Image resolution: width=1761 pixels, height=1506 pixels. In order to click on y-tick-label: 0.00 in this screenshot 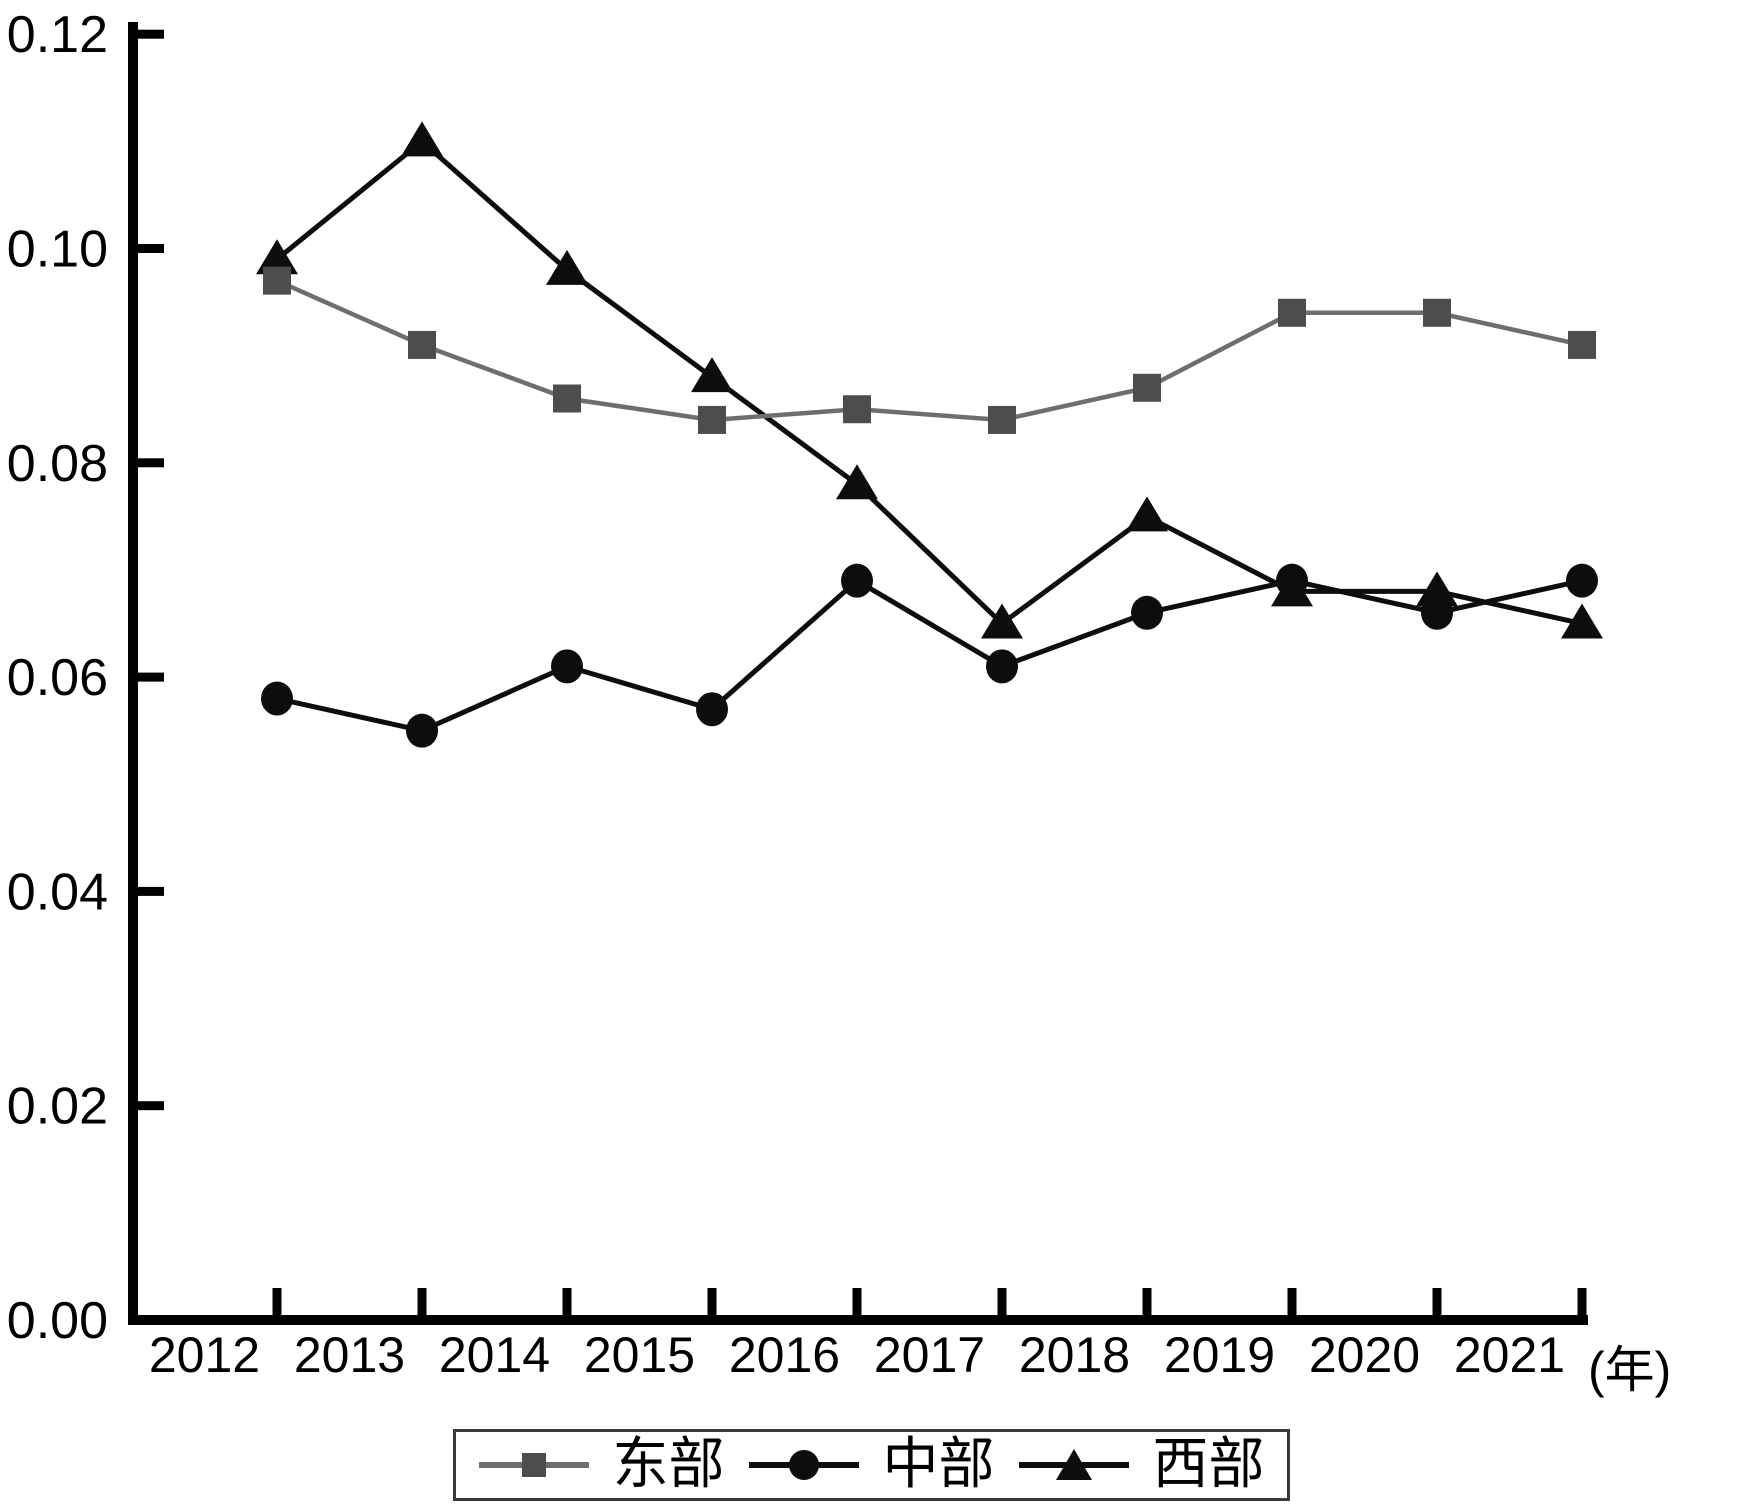, I will do `click(57, 1321)`.